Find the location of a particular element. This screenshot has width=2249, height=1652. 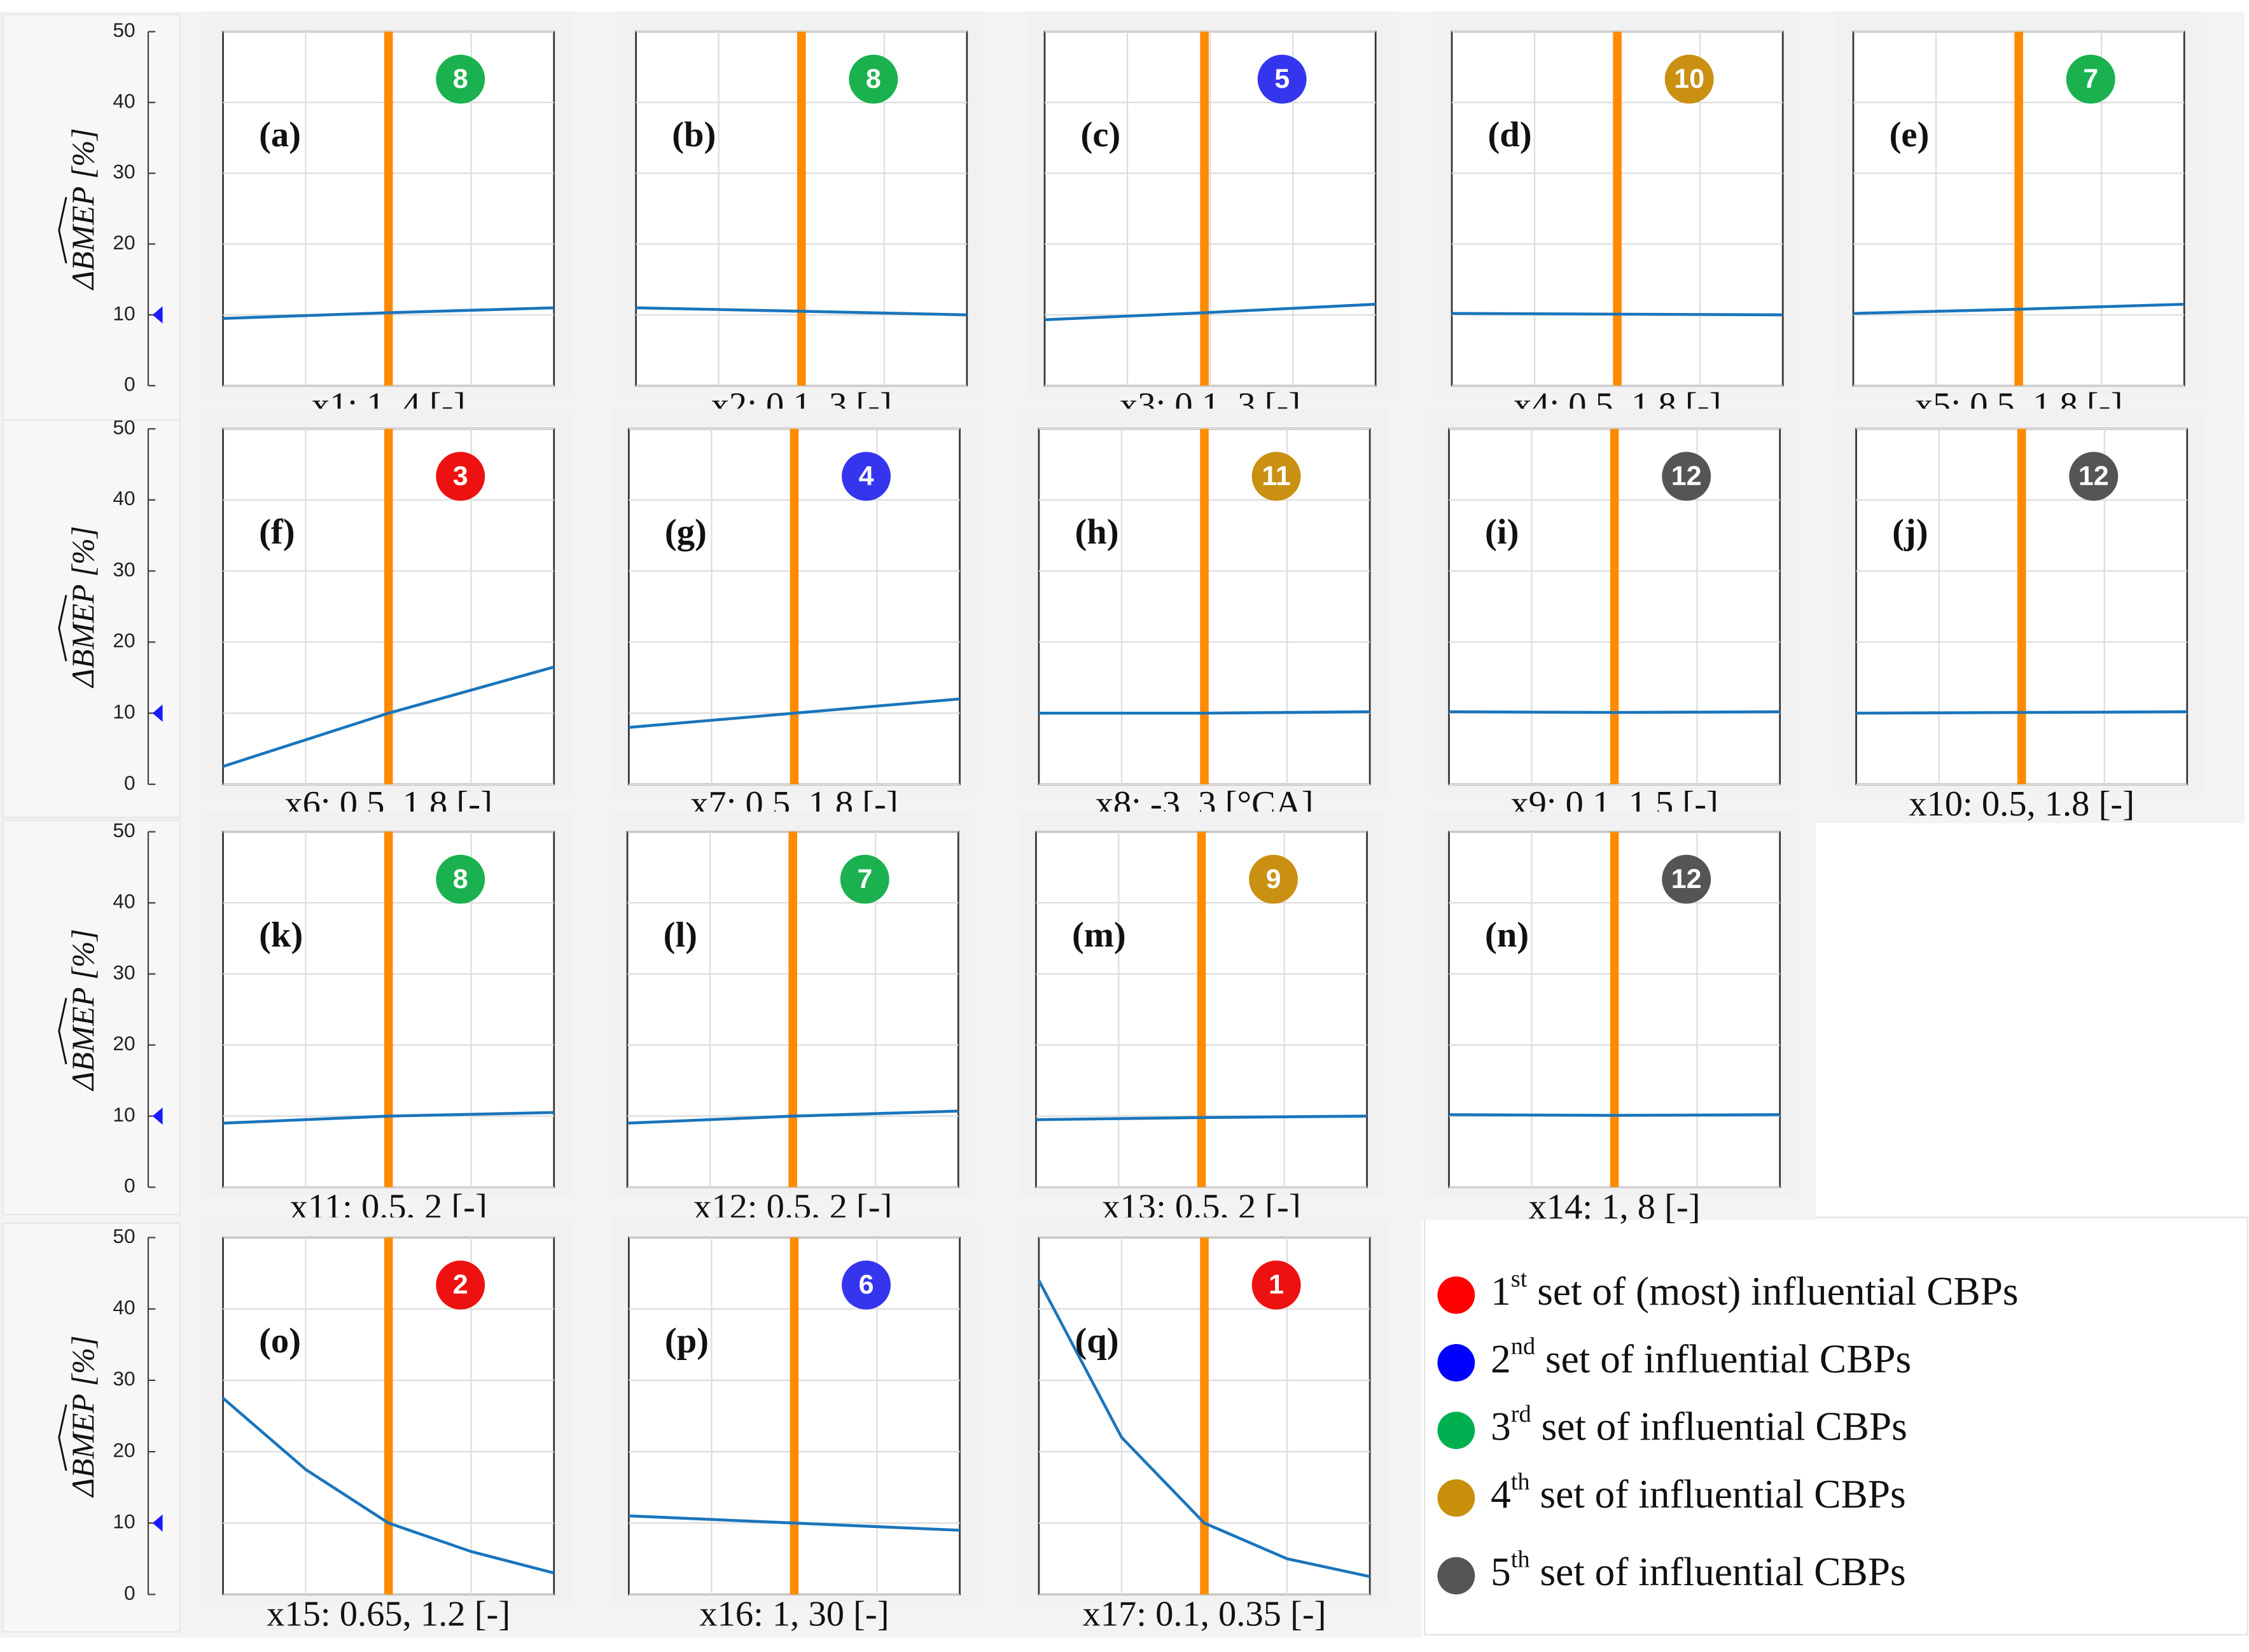

panel-label: (b) is located at coordinates (694, 135).